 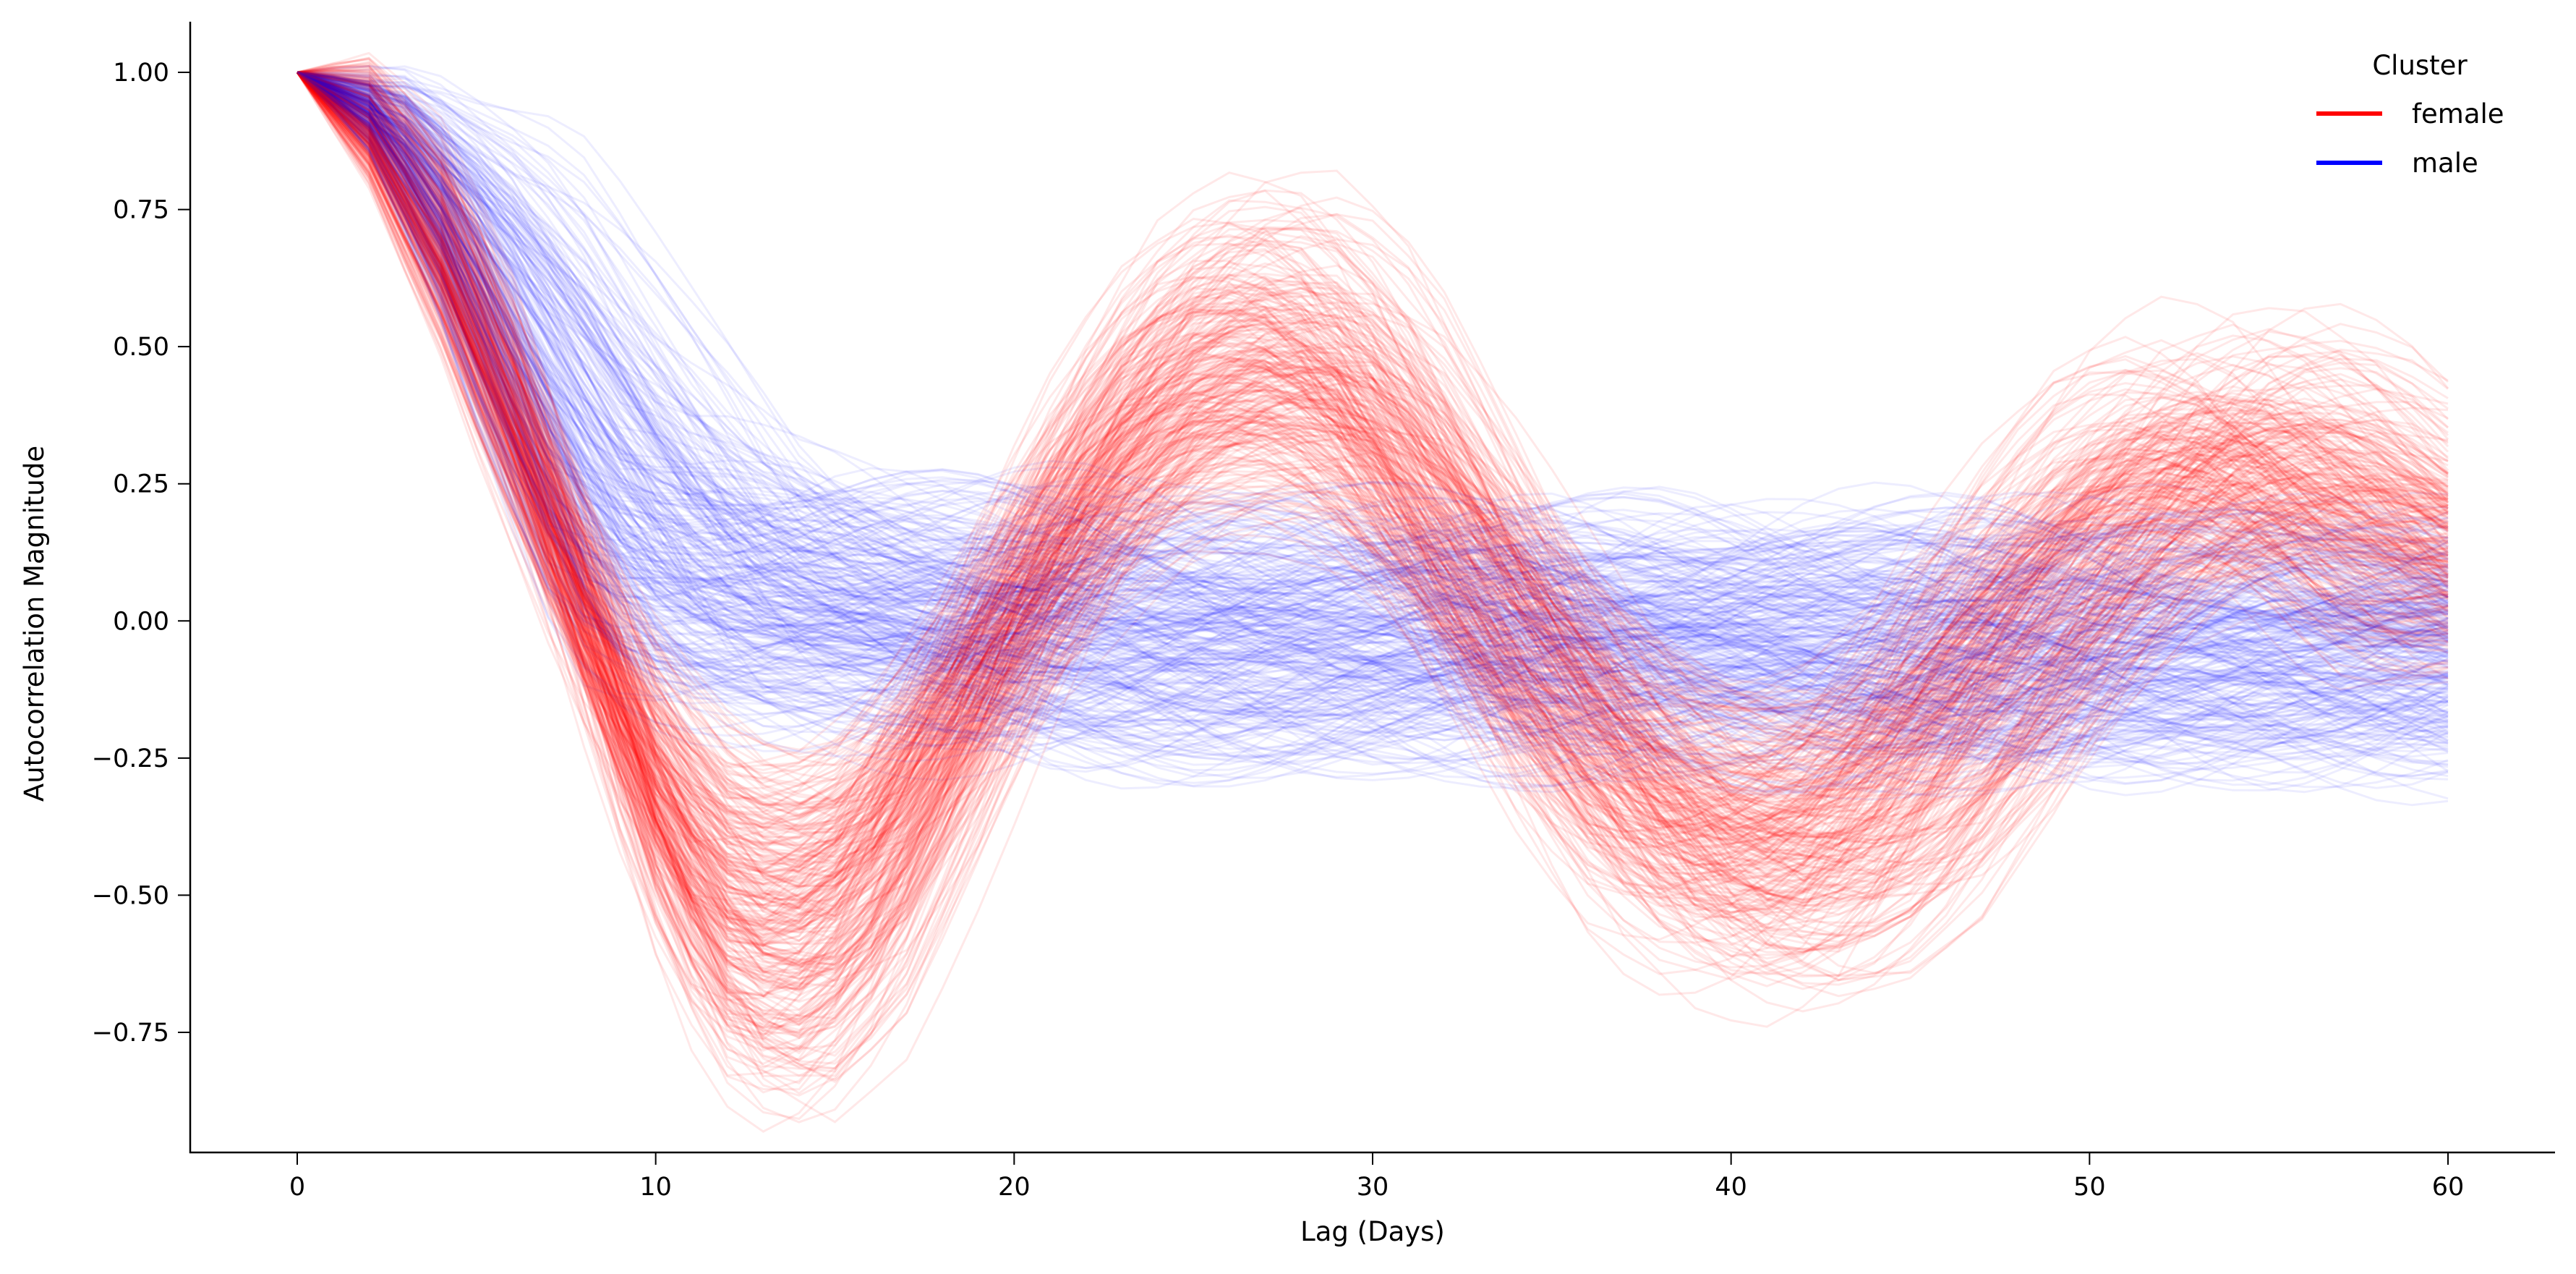 What do you see at coordinates (141, 484) in the screenshot?
I see `y-tick-label: 0.25` at bounding box center [141, 484].